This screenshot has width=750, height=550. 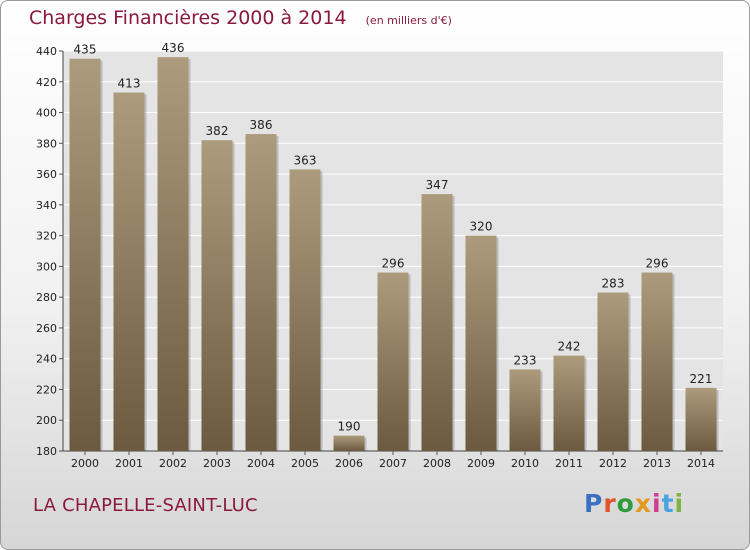 What do you see at coordinates (46, 82) in the screenshot?
I see `y-tick-label: 420` at bounding box center [46, 82].